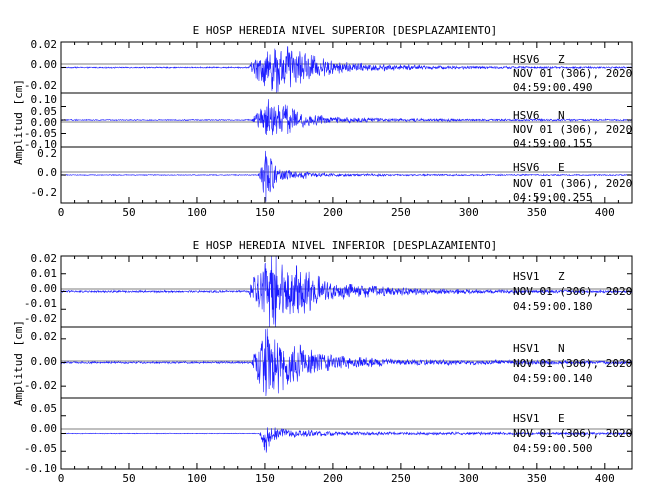 The height and width of the screenshot is (500, 650). I want to click on y-tick-label: 0.10, so click(44, 99).